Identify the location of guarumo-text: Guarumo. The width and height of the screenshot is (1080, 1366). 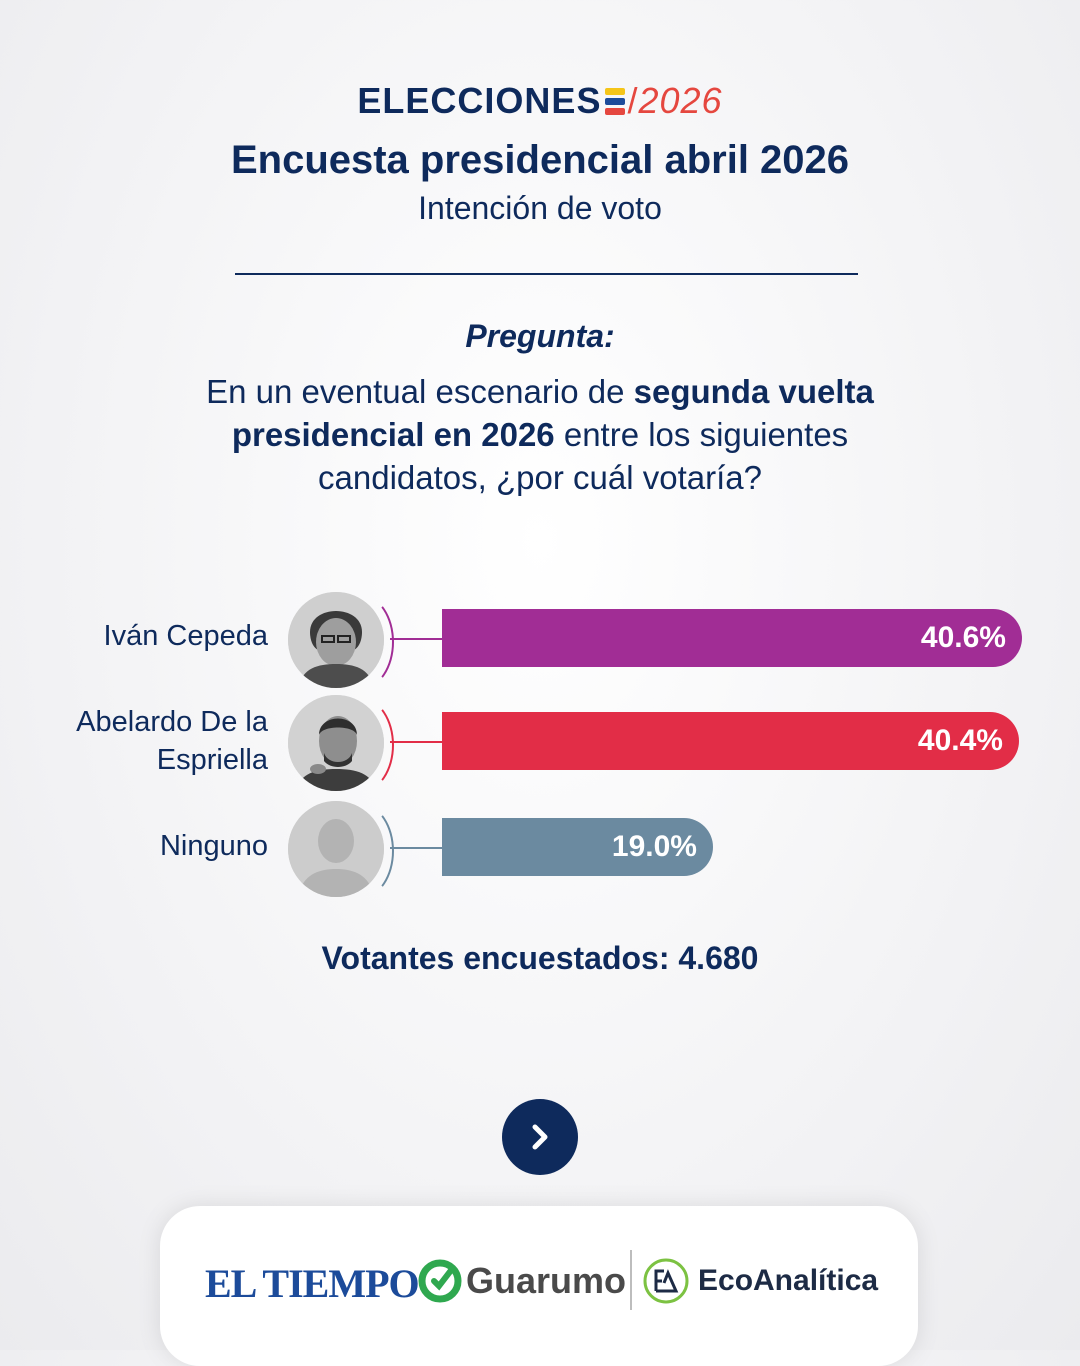
(546, 1280).